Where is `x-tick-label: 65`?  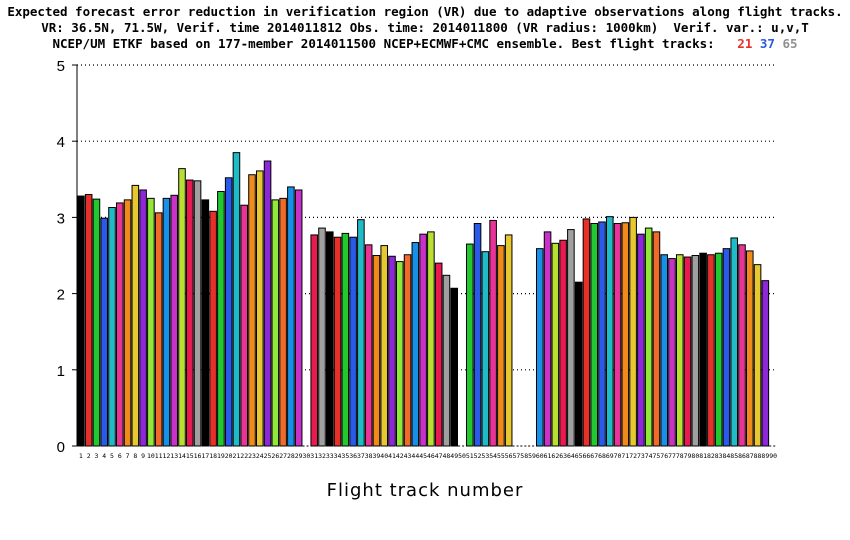 x-tick-label: 65 is located at coordinates (579, 456).